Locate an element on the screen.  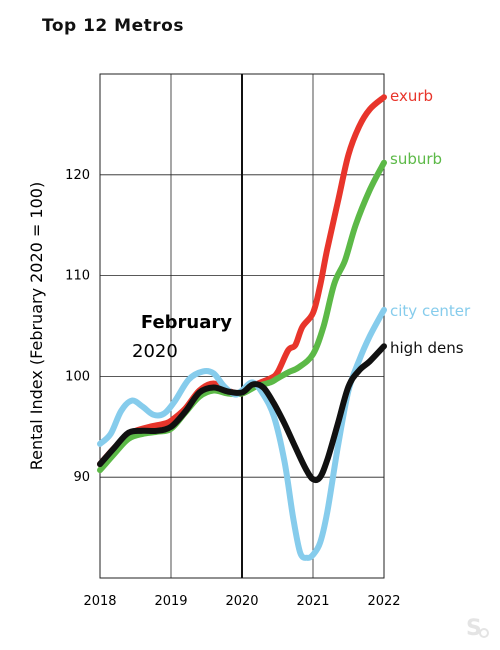
x-tick-label: 2018 is located at coordinates (99, 601).